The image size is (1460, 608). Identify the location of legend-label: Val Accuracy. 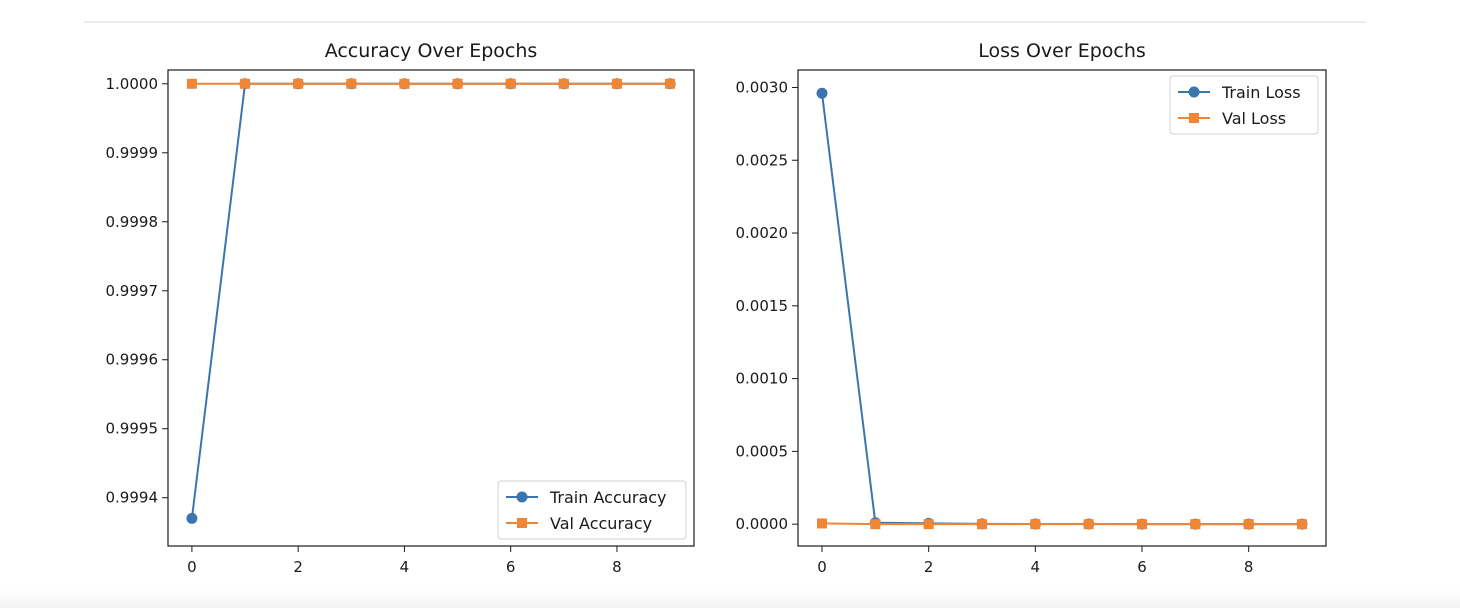
(601, 523).